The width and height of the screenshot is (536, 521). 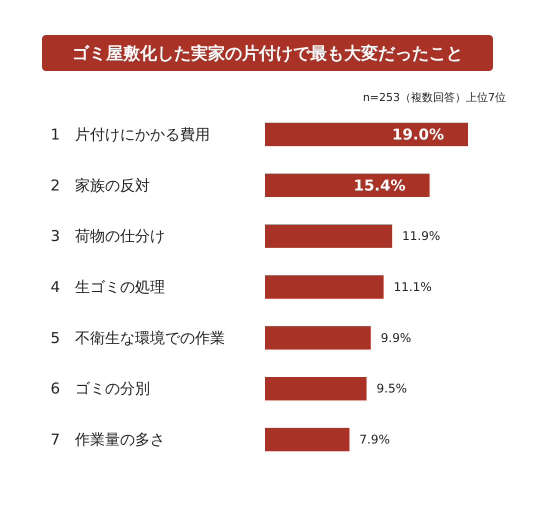 I want to click on data-label: 7.9%, so click(x=374, y=439).